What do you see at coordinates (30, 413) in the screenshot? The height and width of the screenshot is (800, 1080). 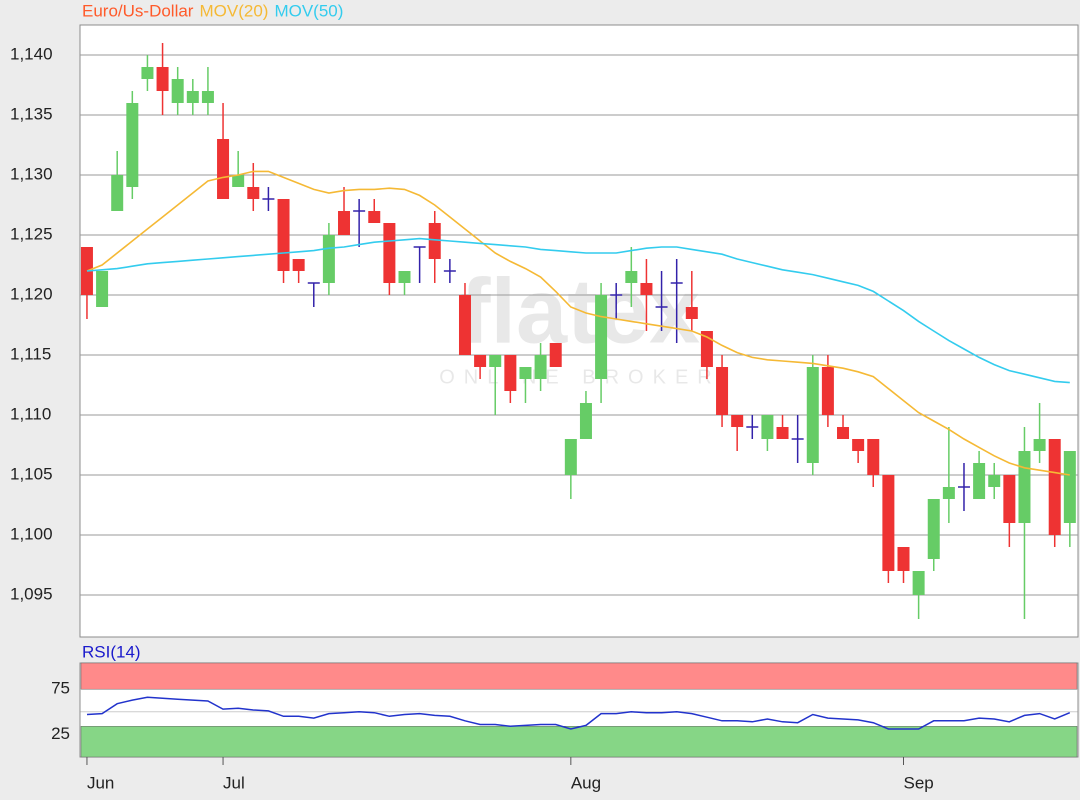 I see `y-tick-label: 1,110` at bounding box center [30, 413].